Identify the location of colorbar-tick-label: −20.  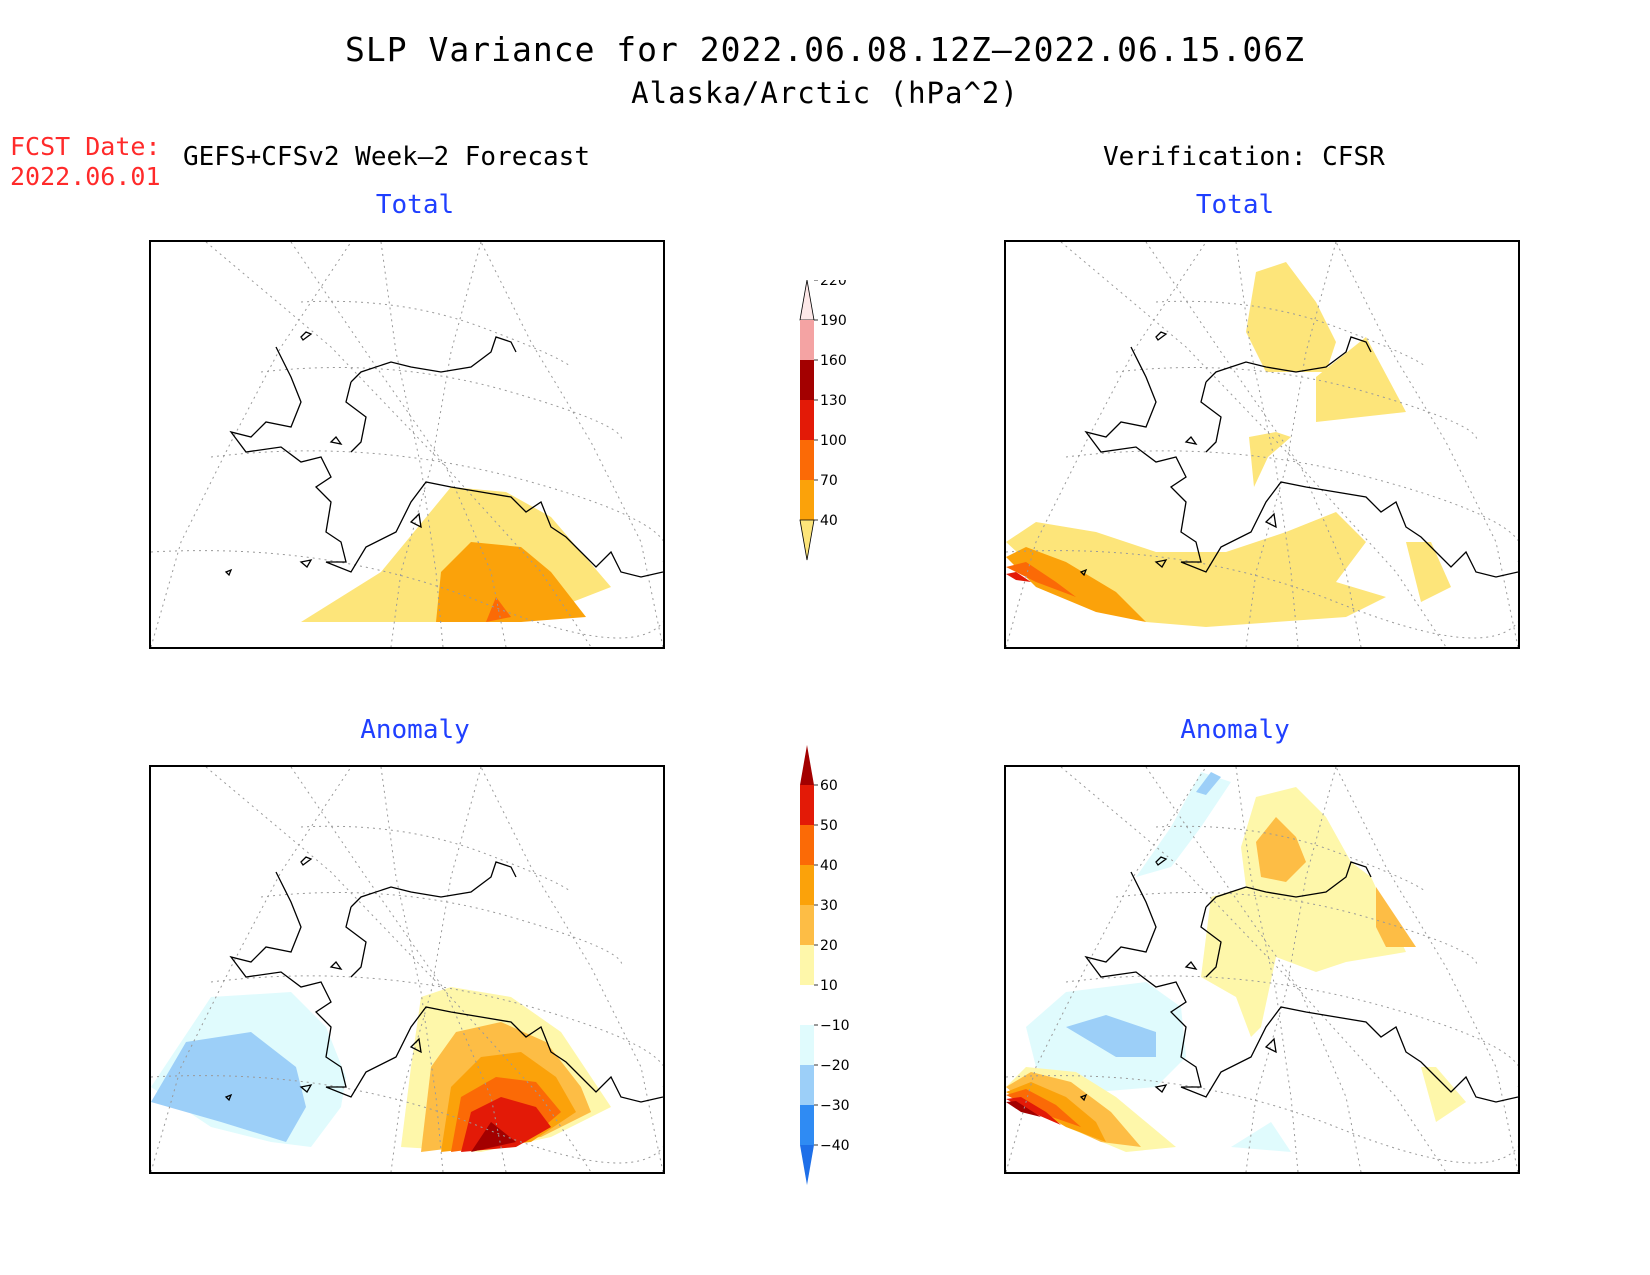
(835, 1066).